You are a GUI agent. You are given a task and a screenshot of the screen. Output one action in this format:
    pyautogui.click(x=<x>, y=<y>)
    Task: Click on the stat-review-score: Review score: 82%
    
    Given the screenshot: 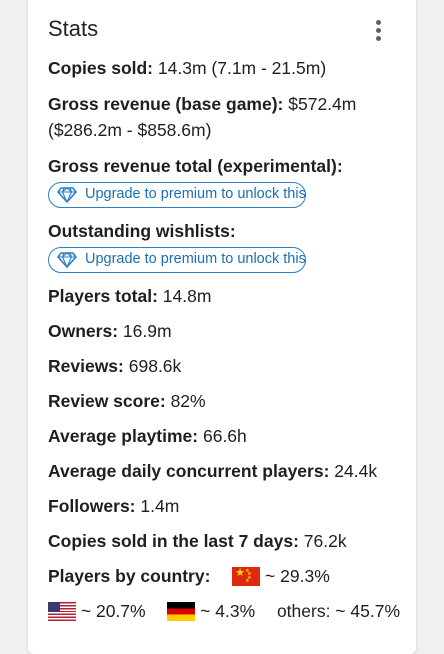 What is the action you would take?
    pyautogui.click(x=227, y=401)
    